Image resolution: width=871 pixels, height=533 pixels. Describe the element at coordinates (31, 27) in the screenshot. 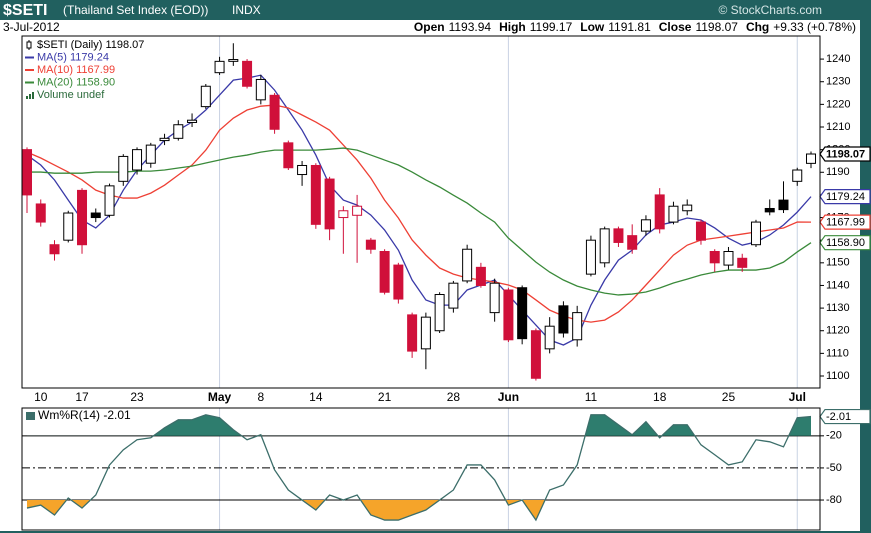

I see `date: 3-Jul-2012` at that location.